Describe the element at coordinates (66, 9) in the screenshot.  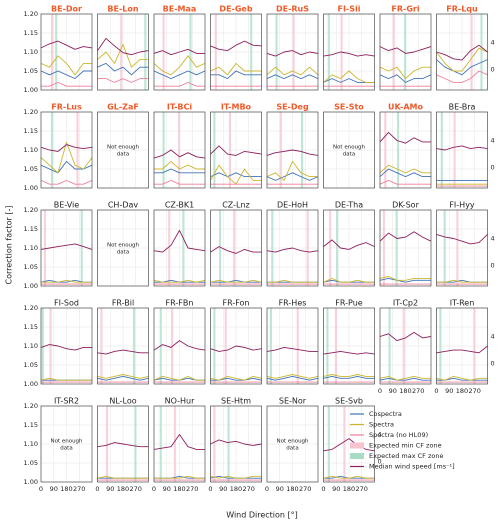
I see `panel-title: BE-Dor` at that location.